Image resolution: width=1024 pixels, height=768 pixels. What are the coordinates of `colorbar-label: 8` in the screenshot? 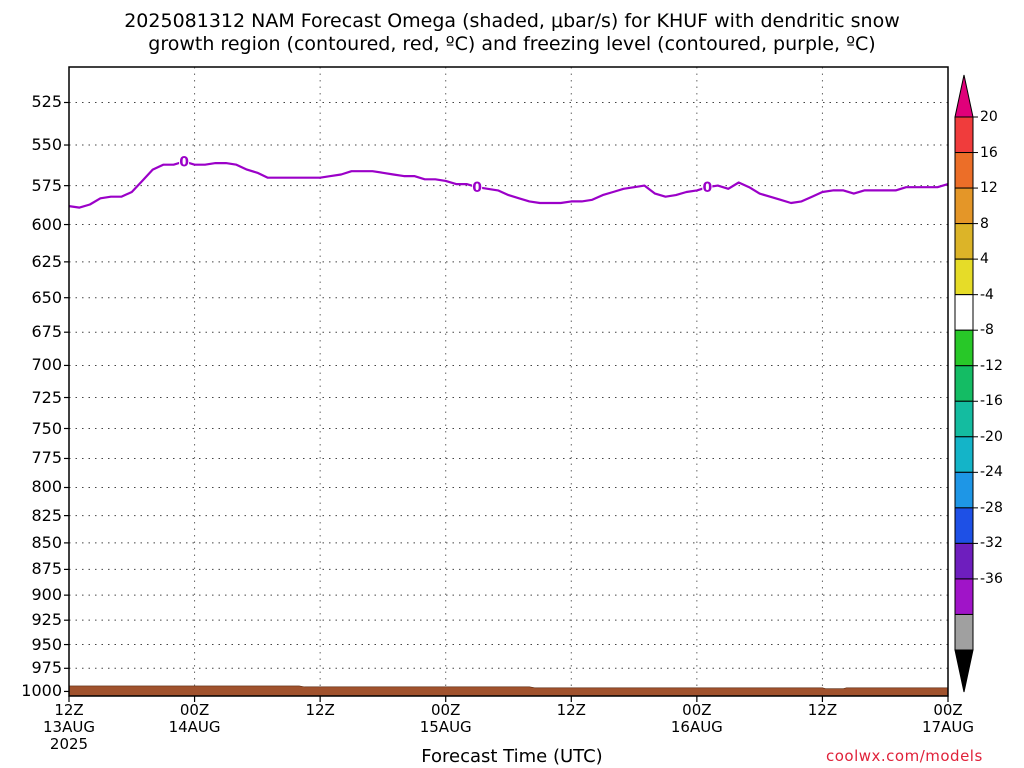 It's located at (984, 223).